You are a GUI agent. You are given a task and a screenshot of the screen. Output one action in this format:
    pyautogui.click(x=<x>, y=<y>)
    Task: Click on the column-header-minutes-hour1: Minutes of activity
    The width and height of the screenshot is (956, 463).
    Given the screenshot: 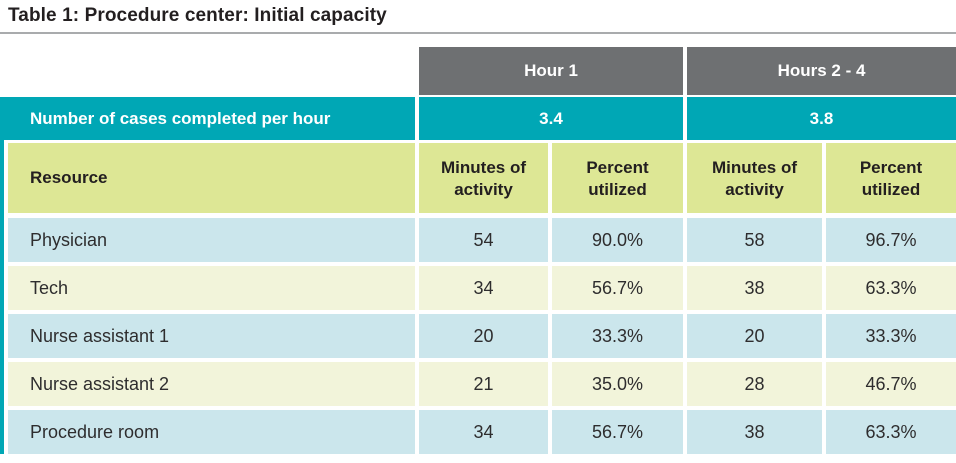 What is the action you would take?
    pyautogui.click(x=483, y=178)
    